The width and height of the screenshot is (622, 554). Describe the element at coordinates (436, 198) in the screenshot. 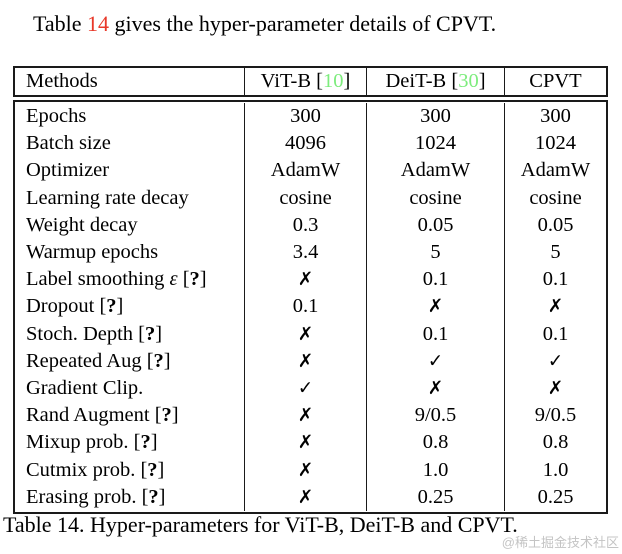

I see `cell-deit-b: cosine` at that location.